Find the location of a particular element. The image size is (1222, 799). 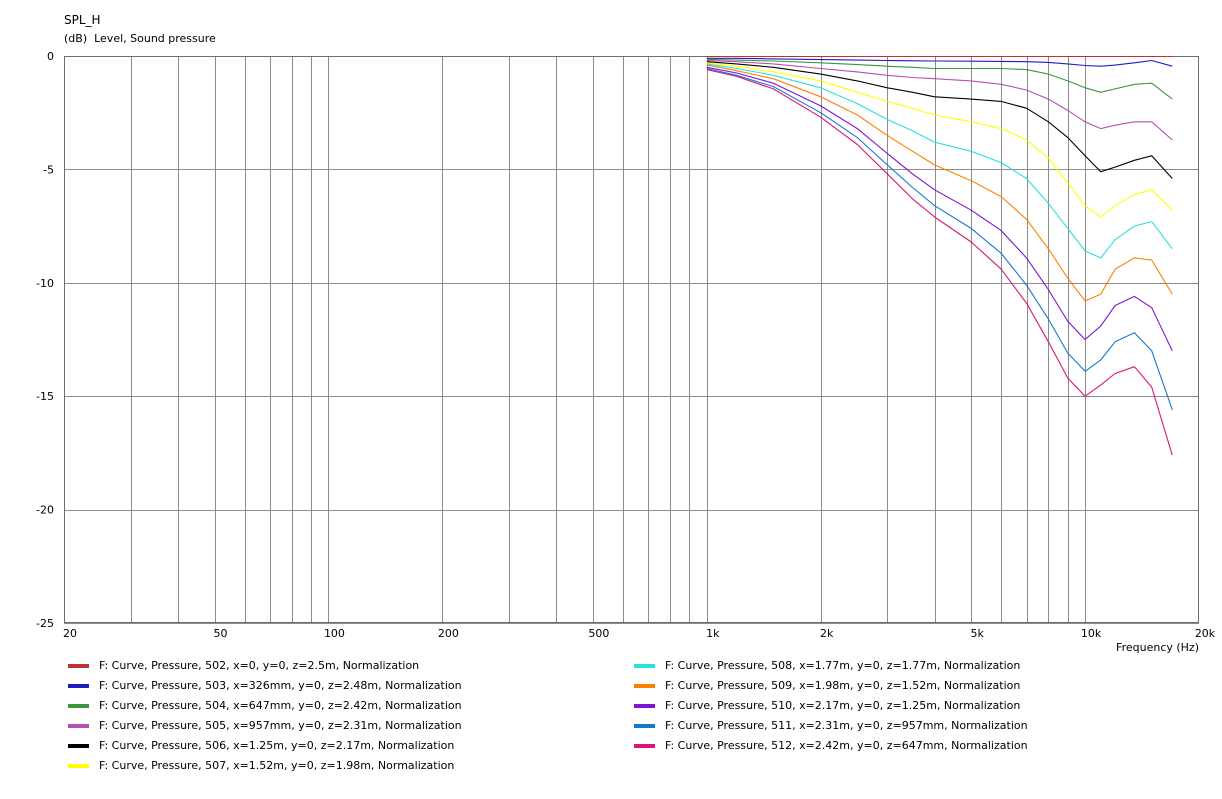

x-tick-label: 20k is located at coordinates (1205, 633).